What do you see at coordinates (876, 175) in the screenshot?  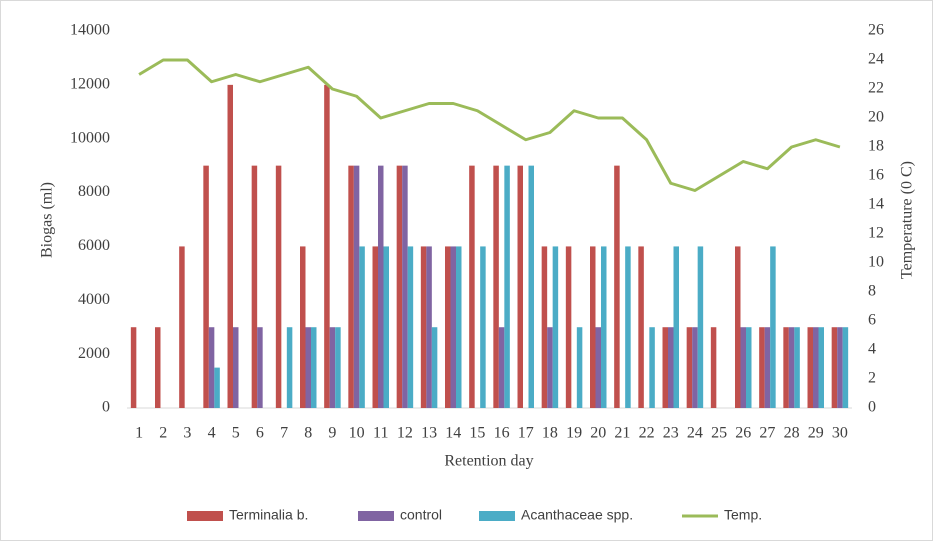 I see `y2-tick-label: 16` at bounding box center [876, 175].